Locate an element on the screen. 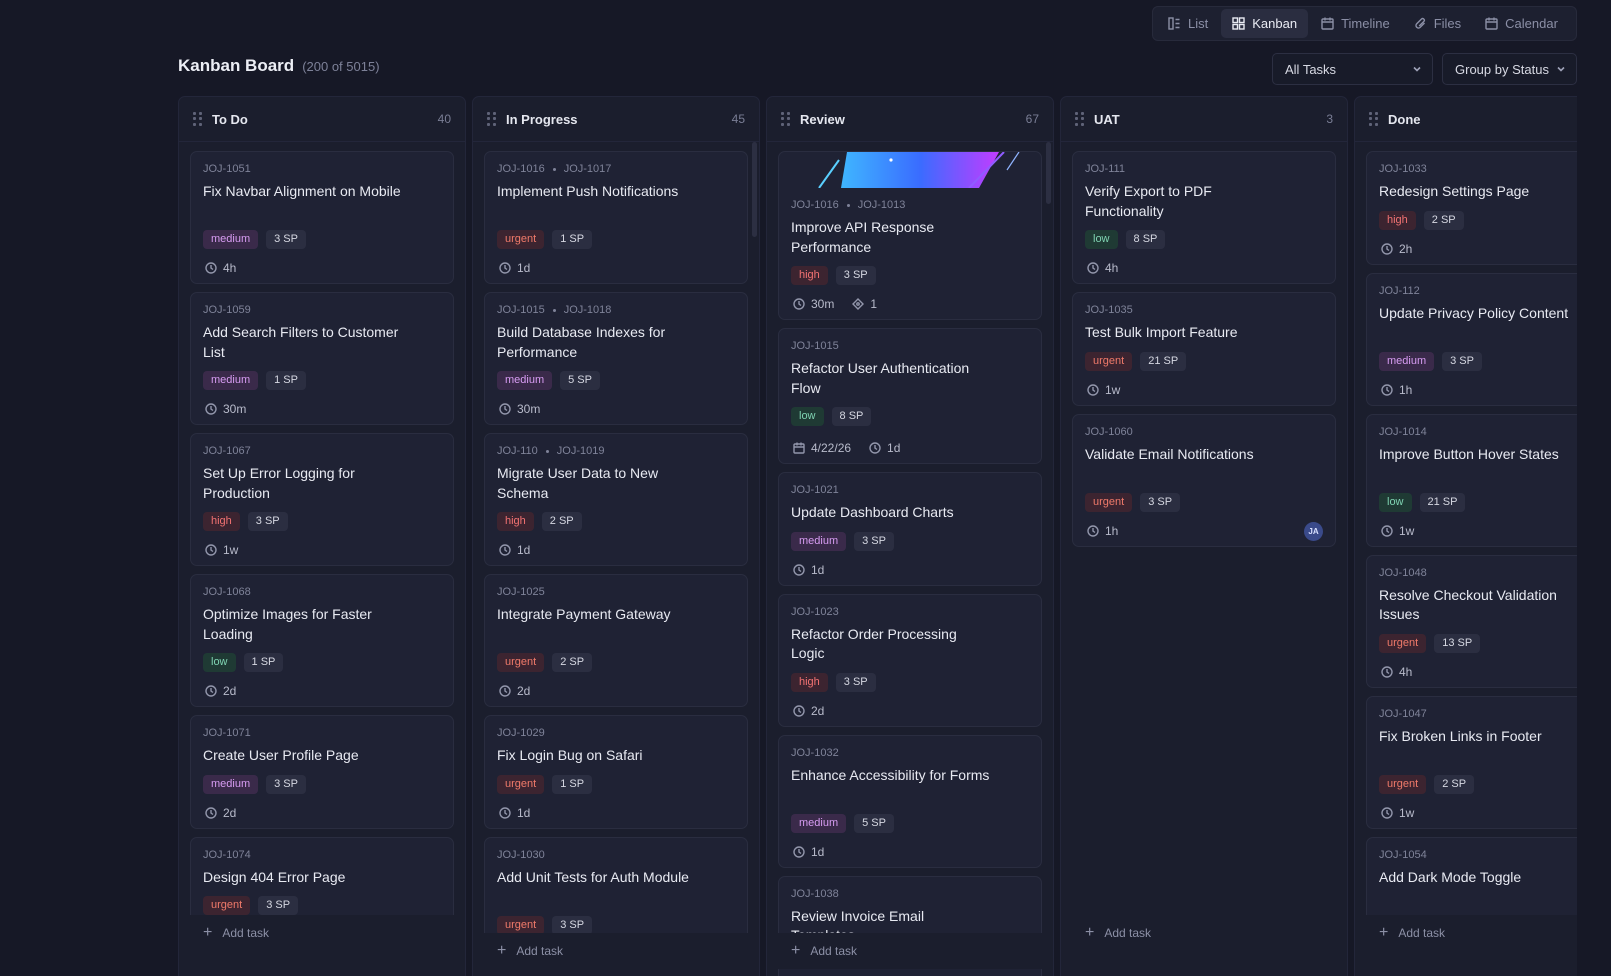 This screenshot has width=1611, height=976. priority-badge: low is located at coordinates (1395, 502).